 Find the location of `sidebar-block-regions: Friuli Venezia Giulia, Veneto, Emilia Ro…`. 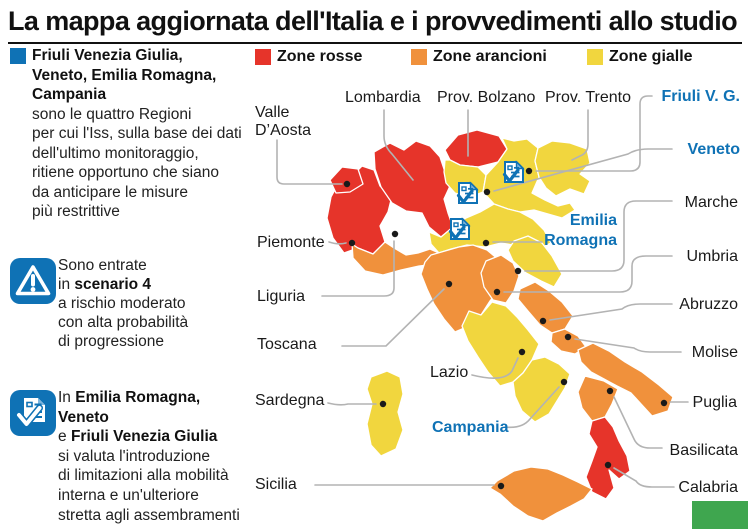

sidebar-block-regions: Friuli Venezia Giulia, Veneto, Emilia Ro… is located at coordinates (137, 134).